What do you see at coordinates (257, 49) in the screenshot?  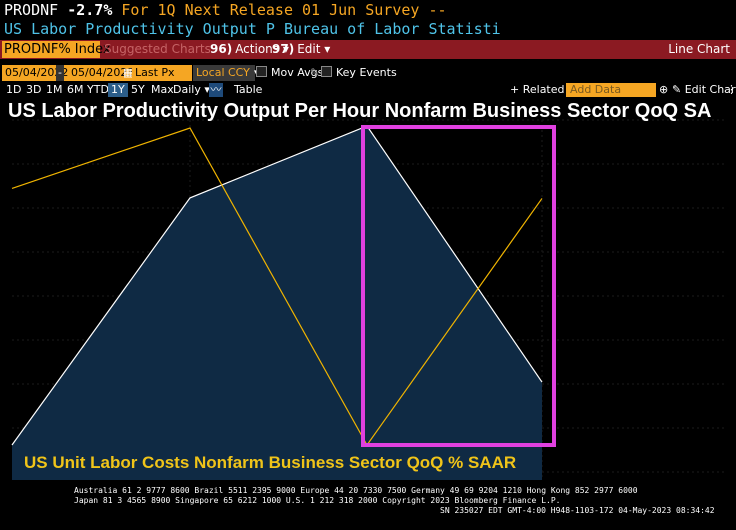 I see `actions-label: Actions` at bounding box center [257, 49].